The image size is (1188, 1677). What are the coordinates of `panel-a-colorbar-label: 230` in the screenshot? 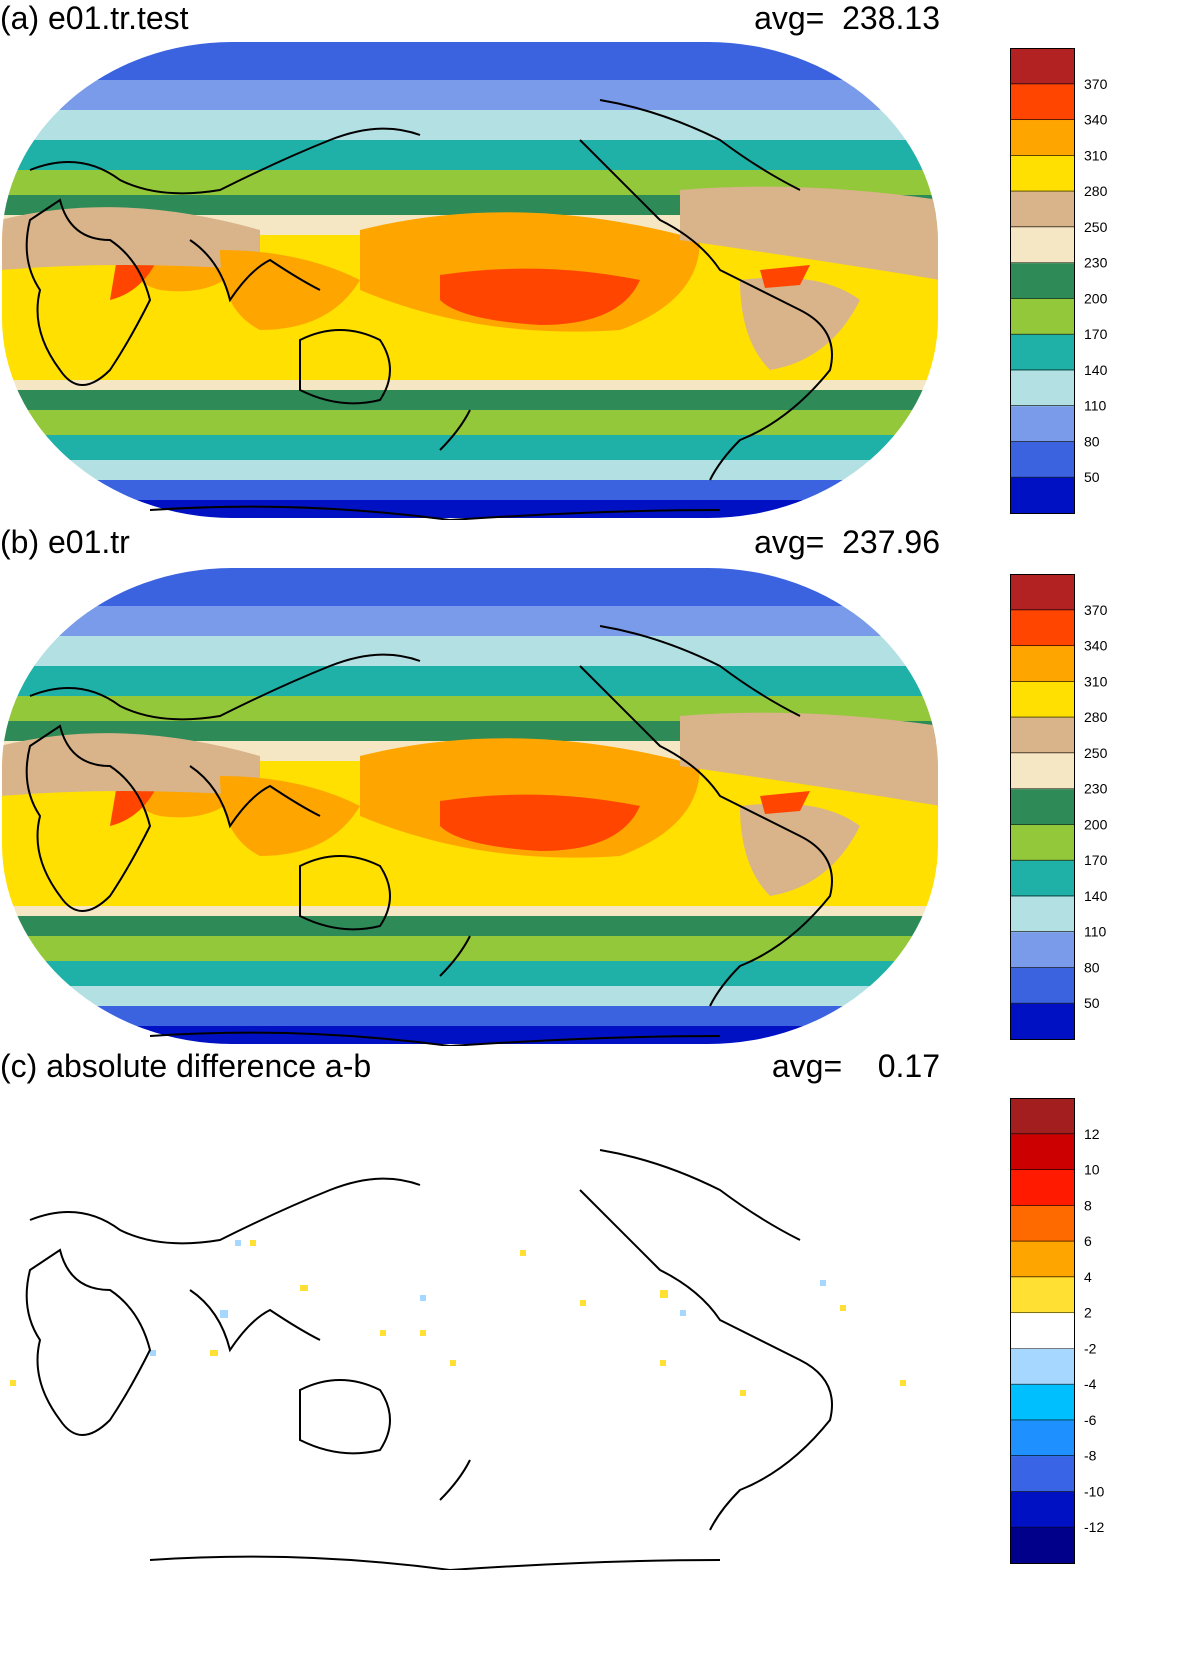 It's located at (1096, 263).